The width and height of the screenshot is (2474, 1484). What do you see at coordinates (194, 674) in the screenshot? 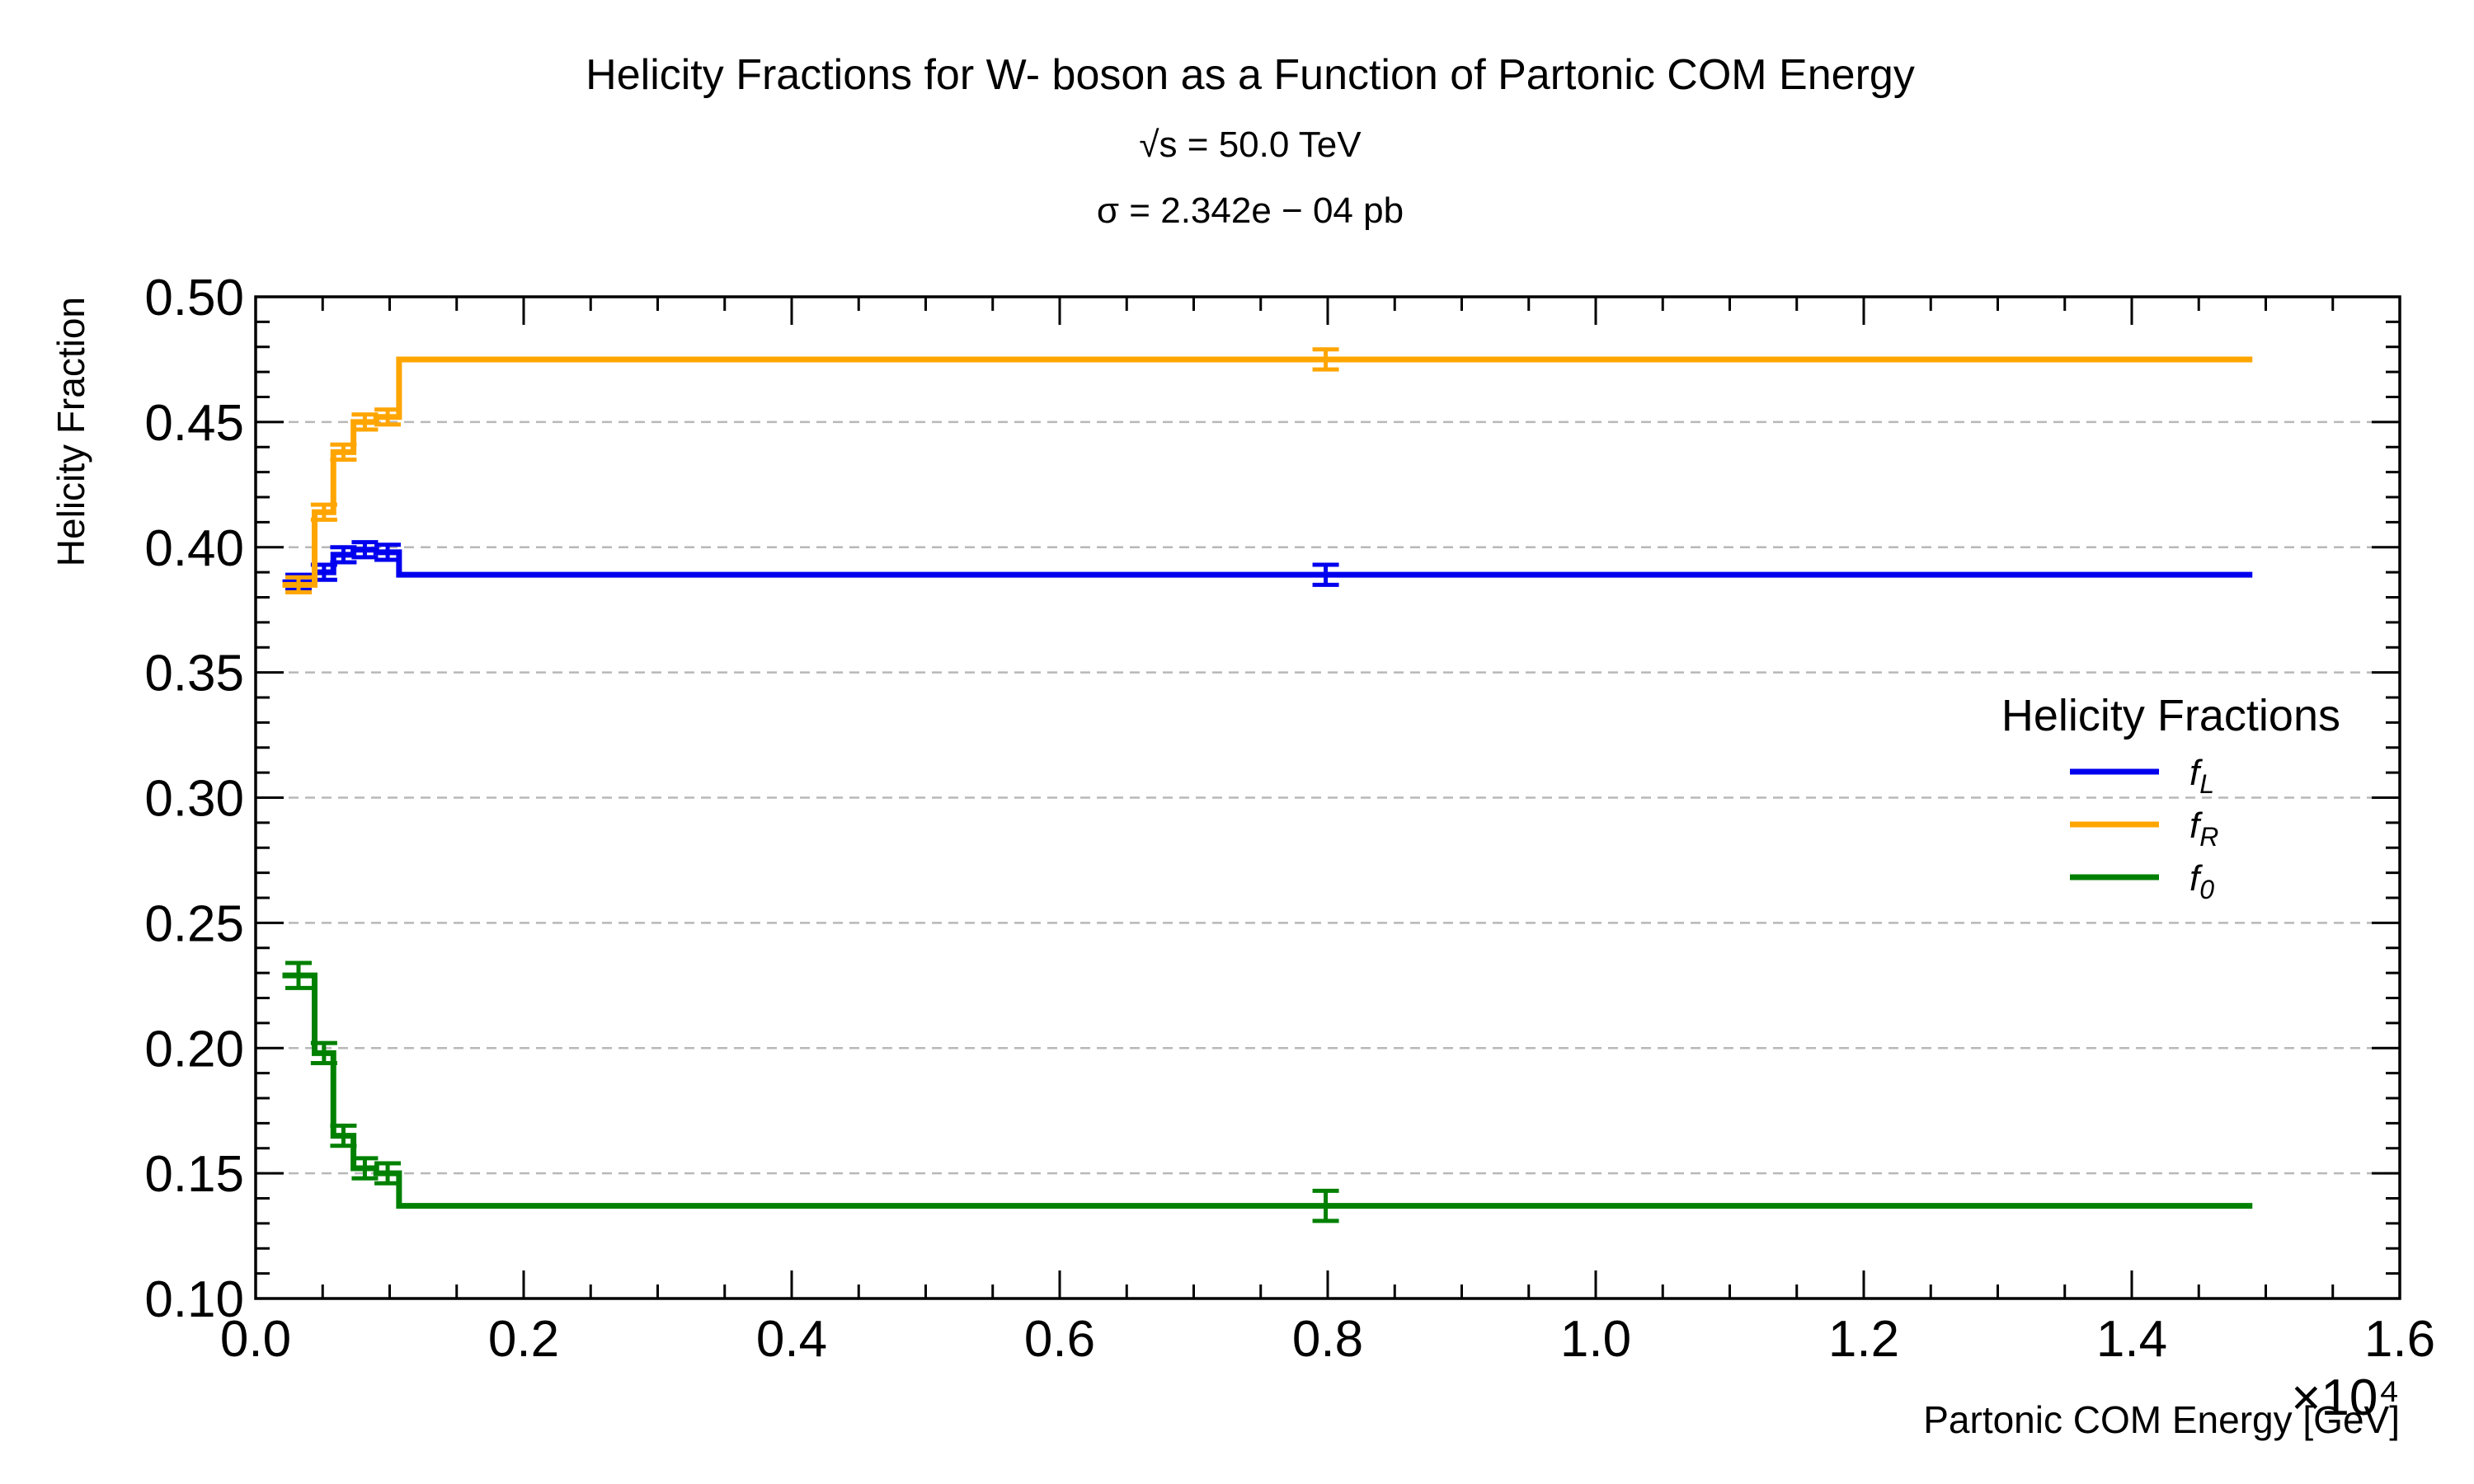
I see `y-tick-label: 0.35` at bounding box center [194, 674].